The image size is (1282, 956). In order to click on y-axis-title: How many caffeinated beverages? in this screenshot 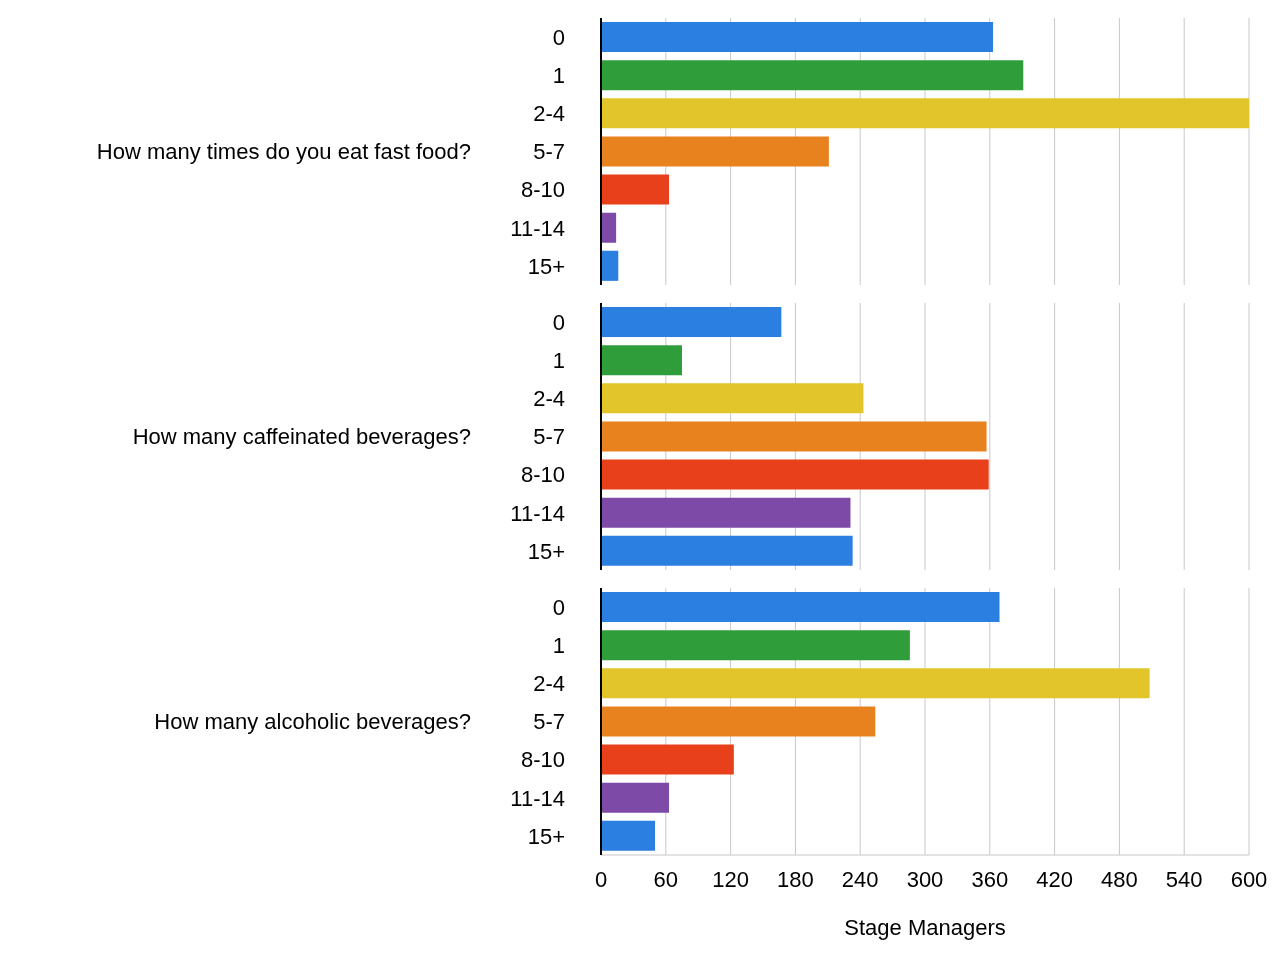, I will do `click(301, 437)`.